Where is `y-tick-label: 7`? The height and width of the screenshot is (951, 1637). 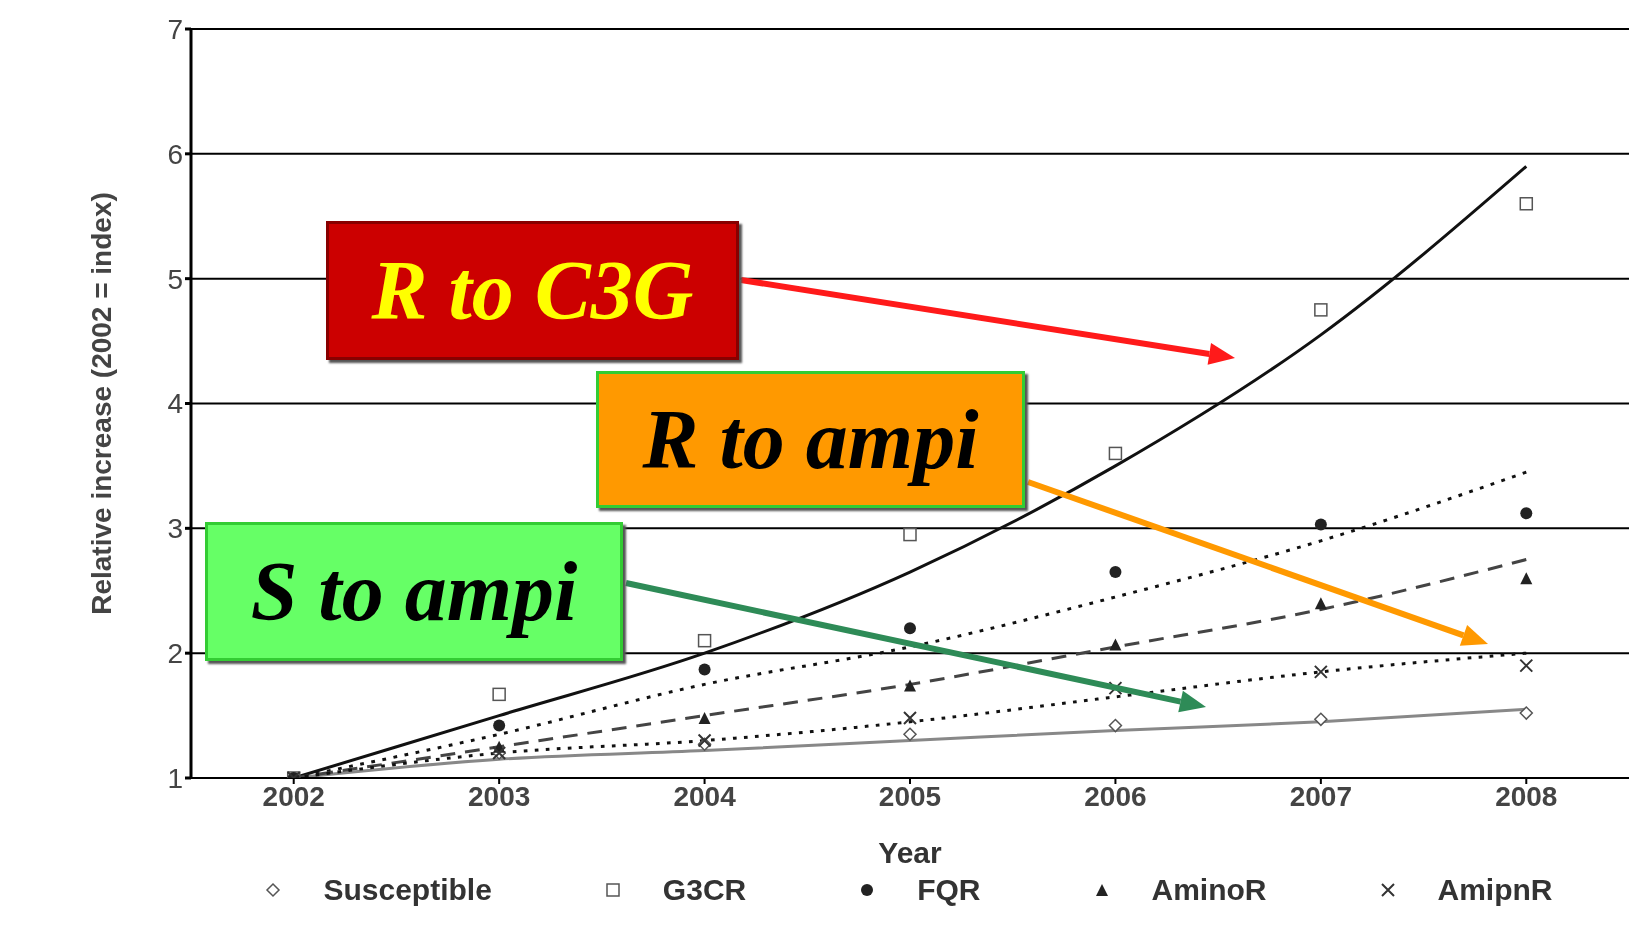
y-tick-label: 7 is located at coordinates (175, 29).